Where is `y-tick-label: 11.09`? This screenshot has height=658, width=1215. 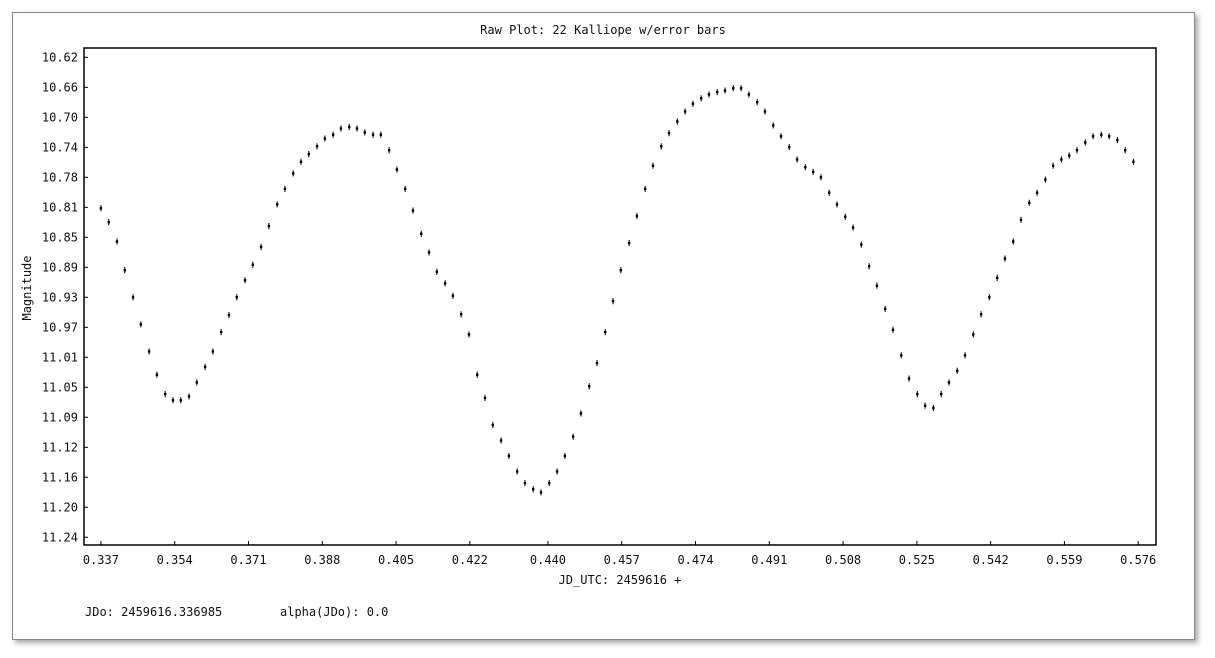
y-tick-label: 11.09 is located at coordinates (60, 417).